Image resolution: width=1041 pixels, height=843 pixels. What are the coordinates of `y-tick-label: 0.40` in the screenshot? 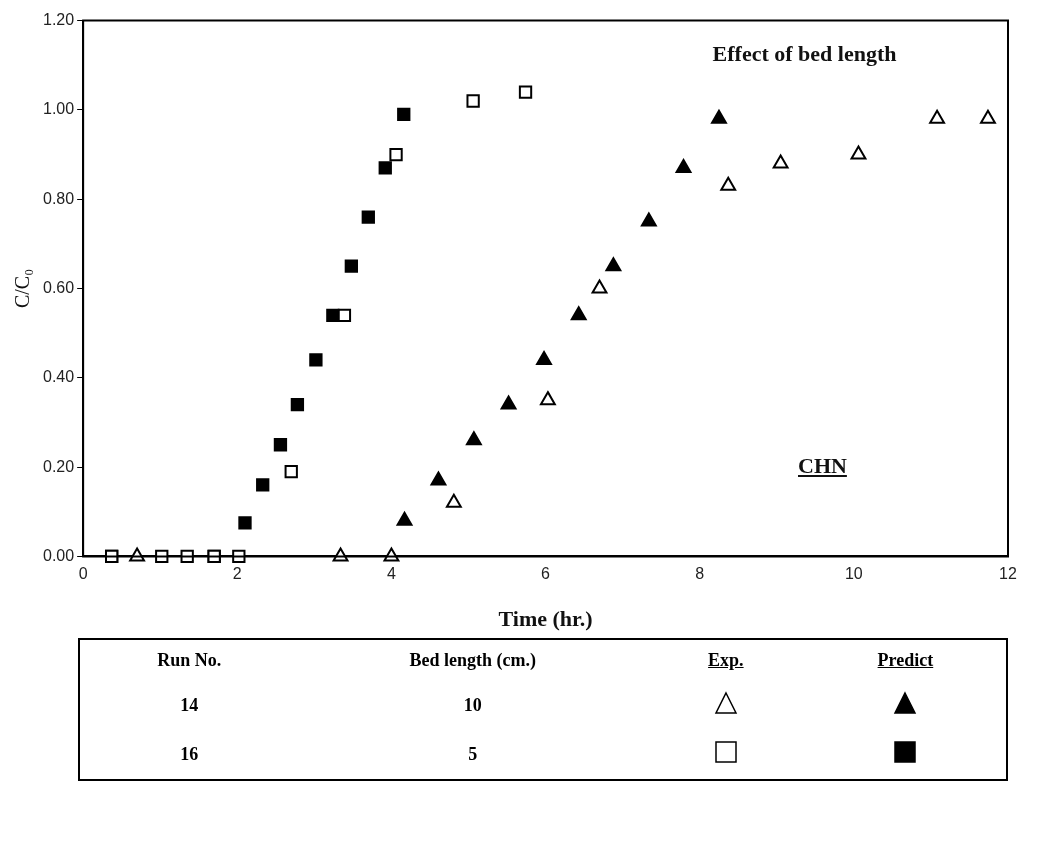 It's located at (59, 377).